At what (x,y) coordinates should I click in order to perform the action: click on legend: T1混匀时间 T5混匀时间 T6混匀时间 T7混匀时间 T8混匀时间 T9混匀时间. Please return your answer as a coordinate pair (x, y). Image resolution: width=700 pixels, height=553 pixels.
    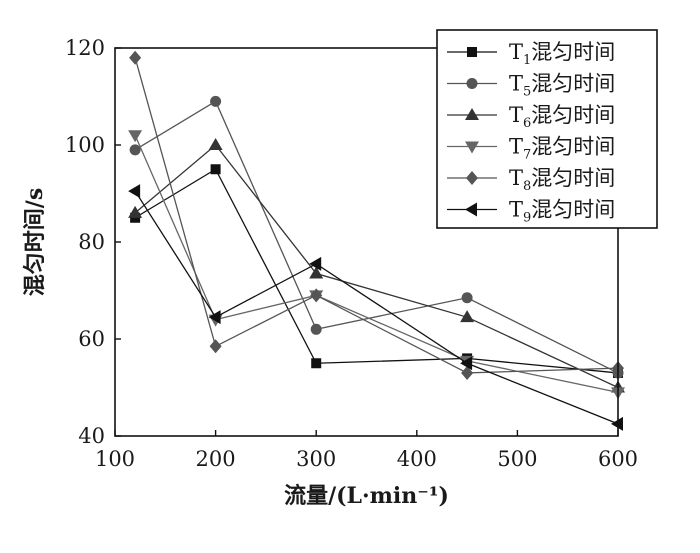
    Looking at the image, I should click on (547, 129).